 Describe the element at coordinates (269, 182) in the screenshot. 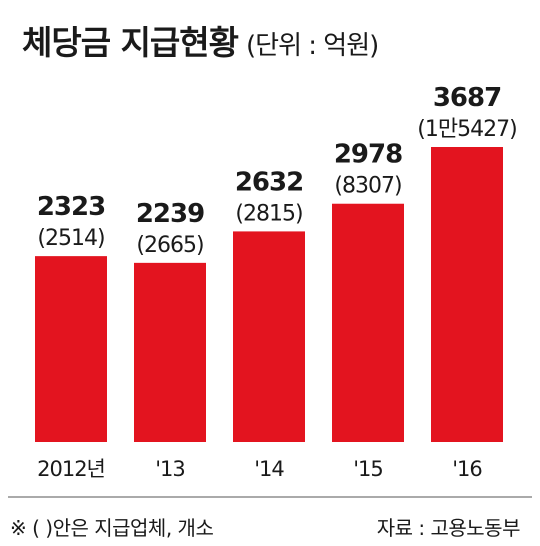

I see `data-label: 2632` at that location.